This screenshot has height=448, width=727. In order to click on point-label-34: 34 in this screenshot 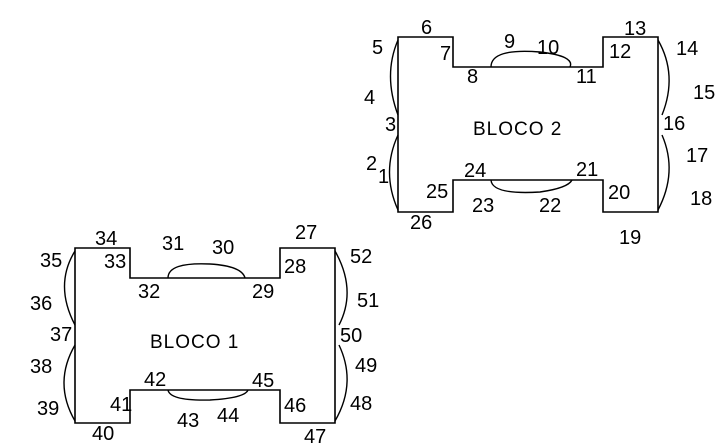, I will do `click(106, 239)`.